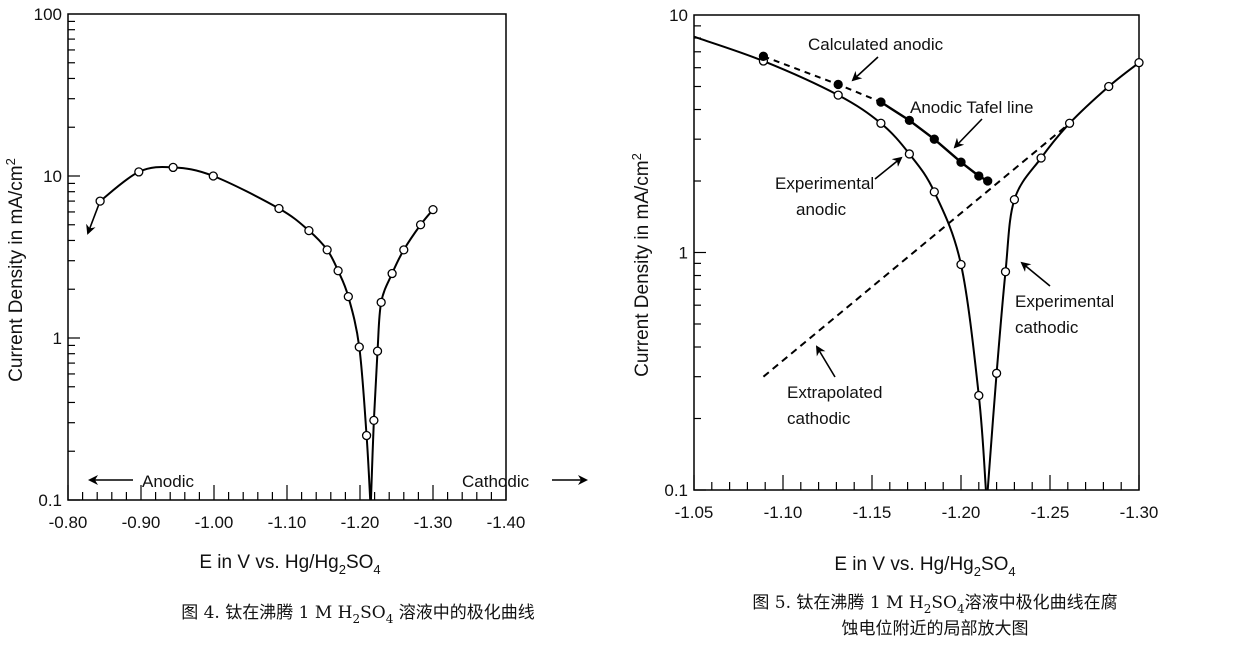  Describe the element at coordinates (678, 15) in the screenshot. I see `right-y-tick-label: 10` at that location.